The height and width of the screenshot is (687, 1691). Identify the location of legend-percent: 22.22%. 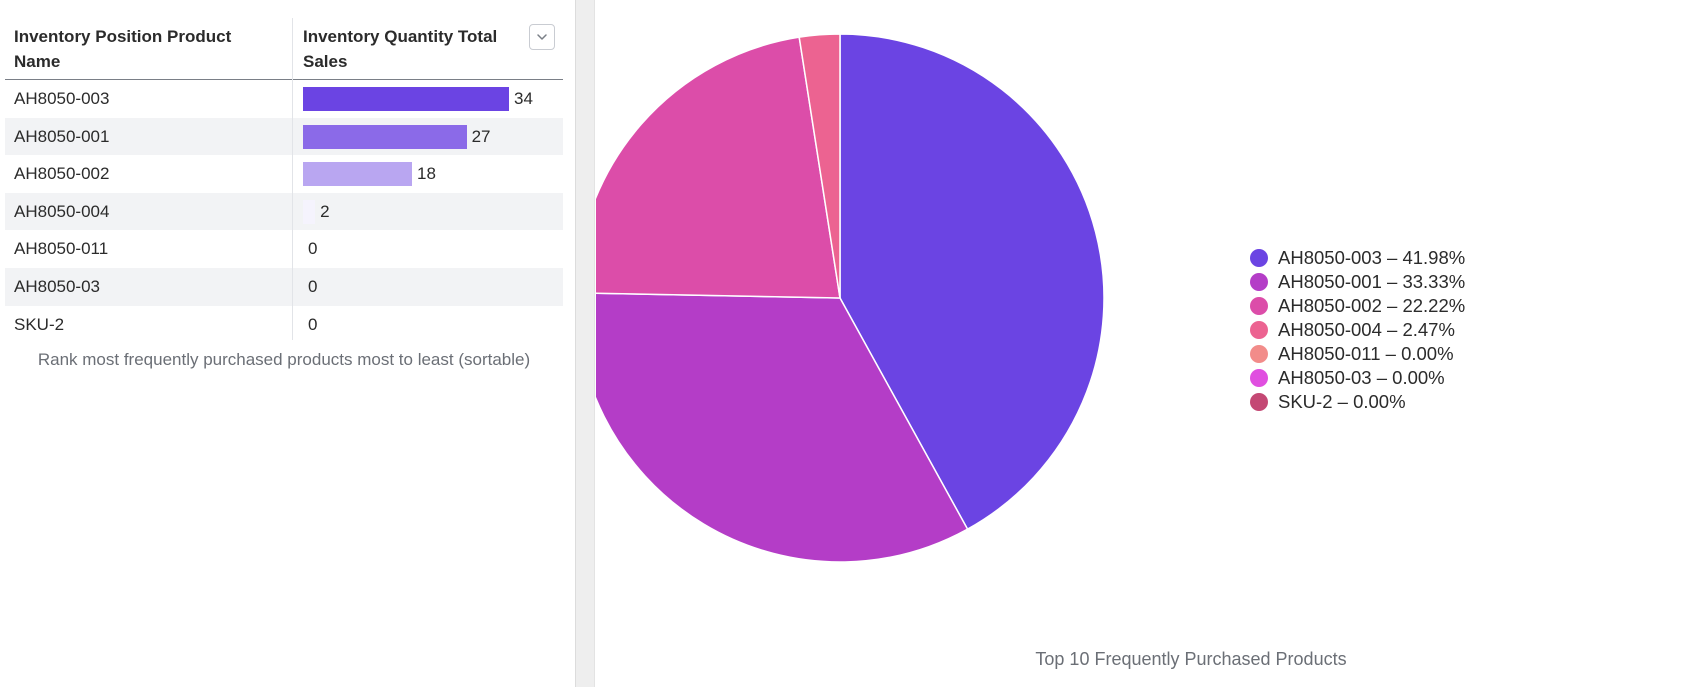
(1434, 305).